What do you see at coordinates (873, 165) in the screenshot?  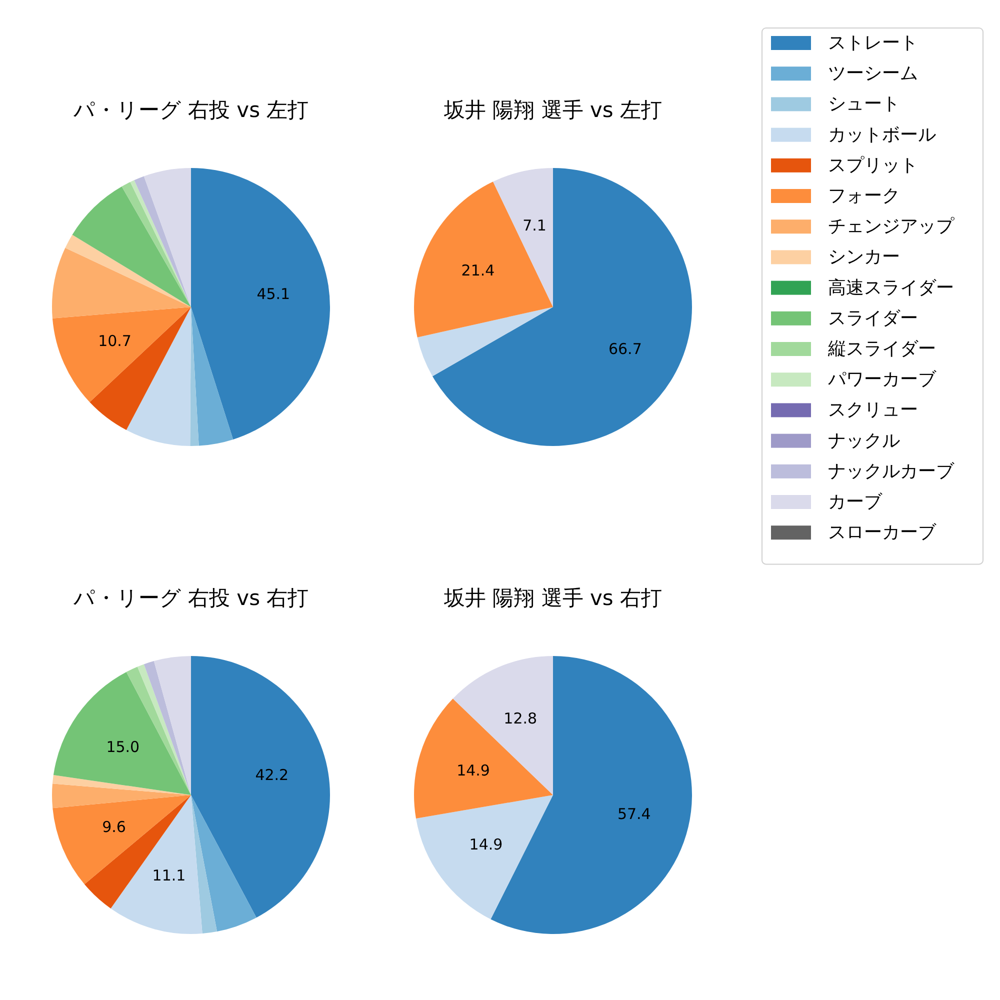 I see `legend-label: スプリット` at bounding box center [873, 165].